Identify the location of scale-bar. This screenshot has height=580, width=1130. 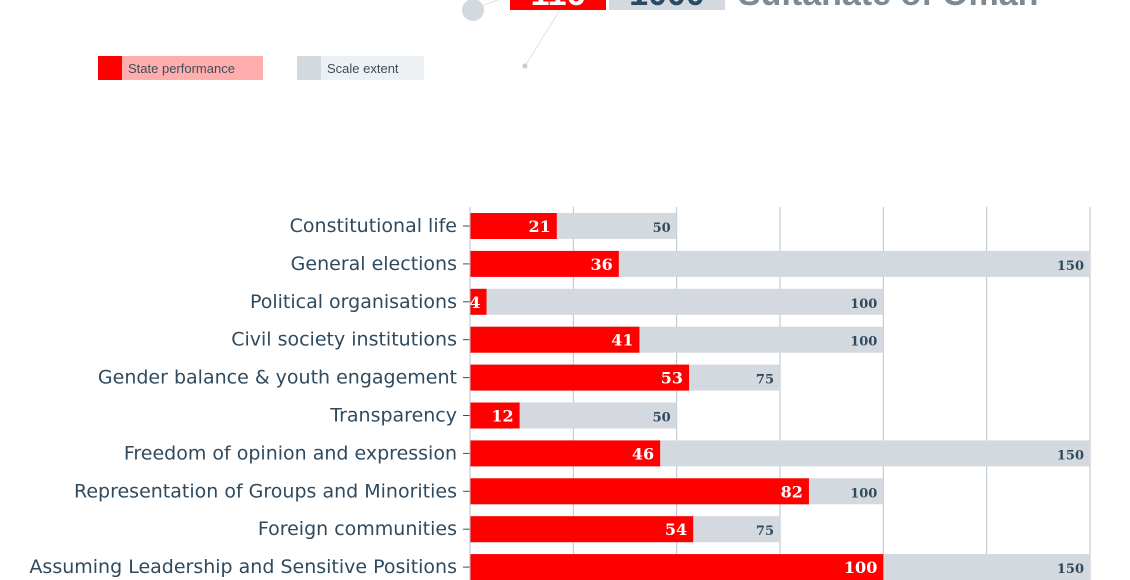
(677, 301).